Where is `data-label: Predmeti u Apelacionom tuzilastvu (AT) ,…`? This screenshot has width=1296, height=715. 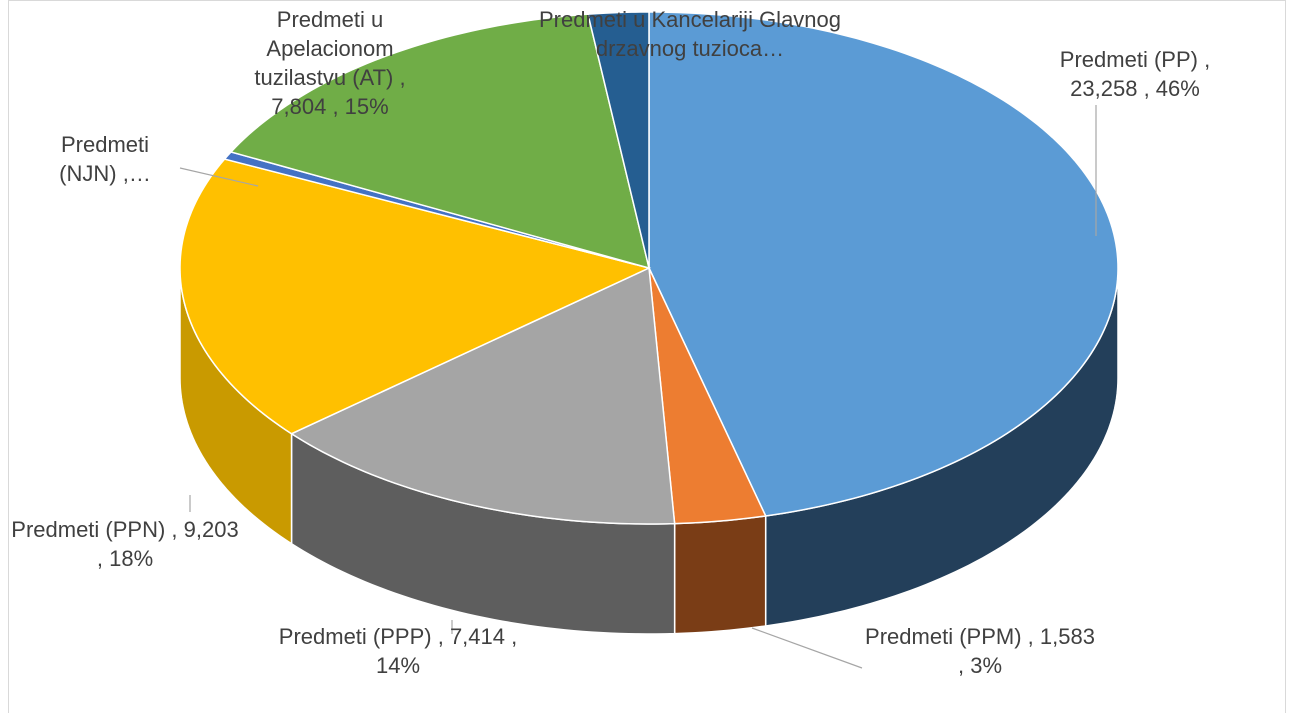 data-label: Predmeti u Apelacionom tuzilastvu (AT) ,… is located at coordinates (330, 63).